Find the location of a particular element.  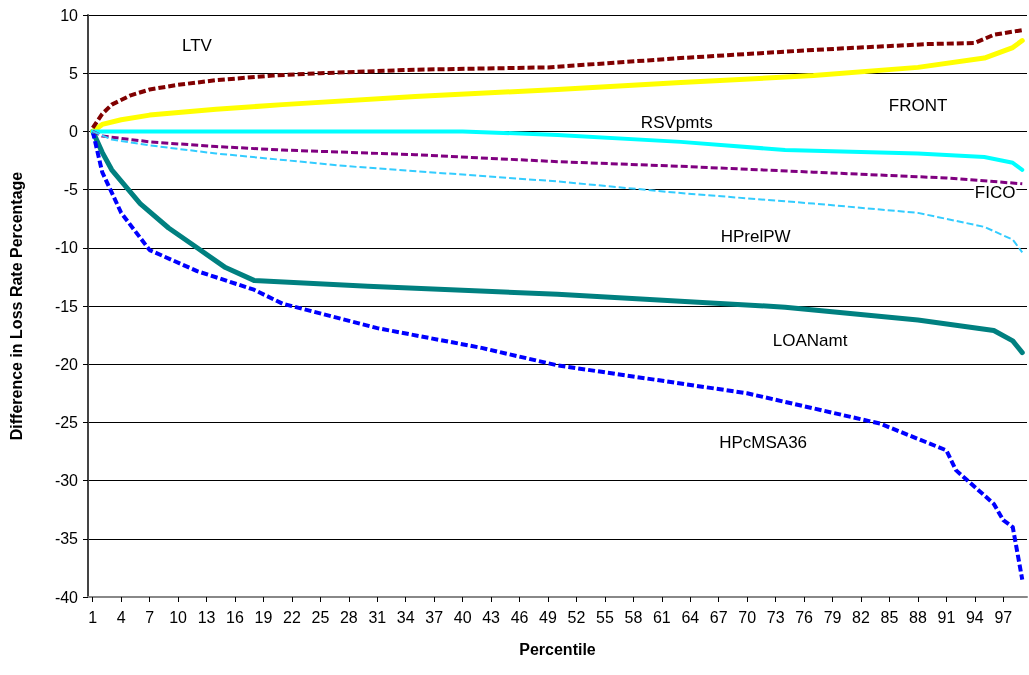

x-tick-label: 19 is located at coordinates (263, 617).